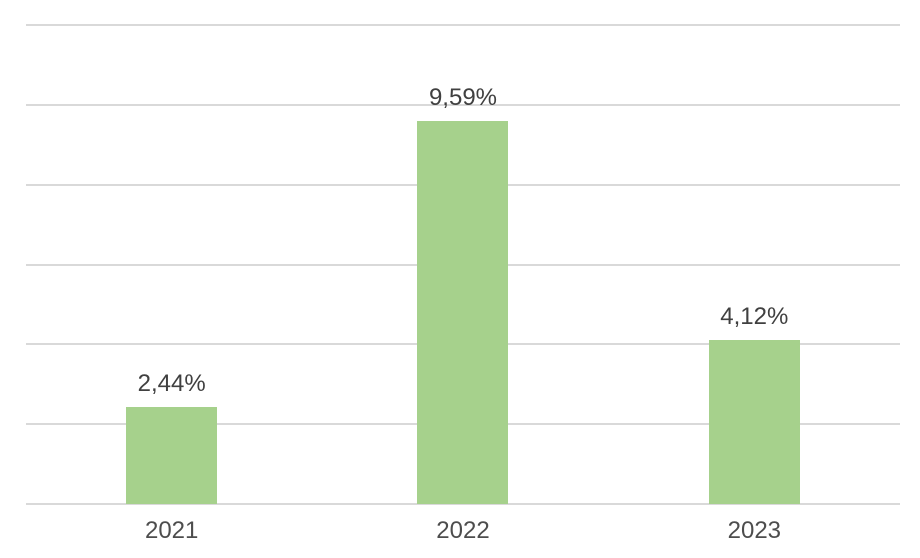  What do you see at coordinates (463, 98) in the screenshot?
I see `data-label-2022: 9,59%` at bounding box center [463, 98].